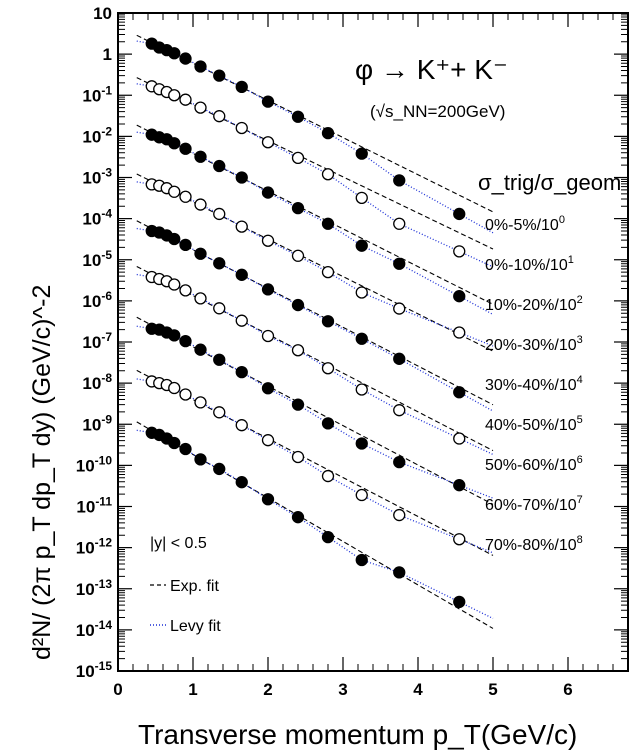 This screenshot has height=755, width=641. I want to click on x-tick-label: 1, so click(192, 689).